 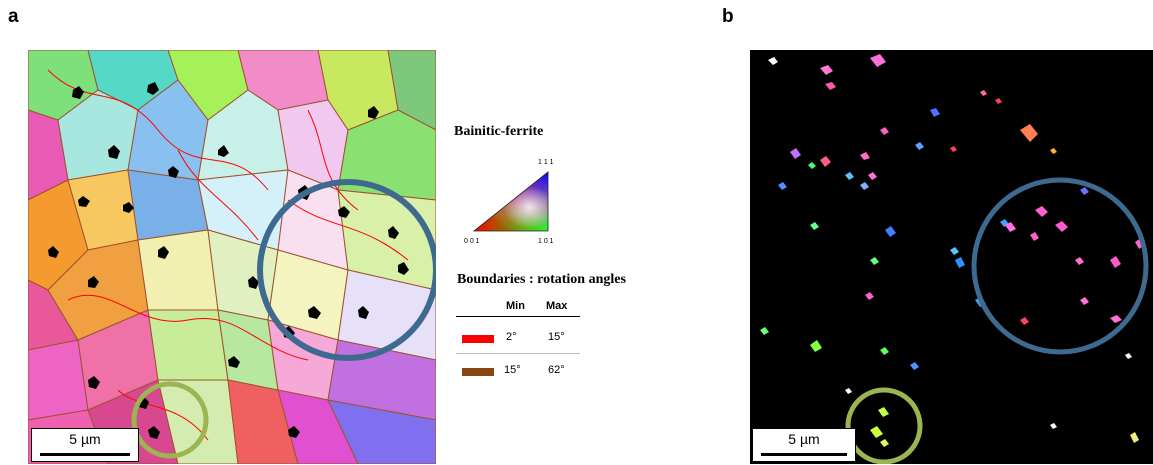 What do you see at coordinates (541, 279) in the screenshot?
I see `boundaries-legend-title: Boundaries : rotation angles` at bounding box center [541, 279].